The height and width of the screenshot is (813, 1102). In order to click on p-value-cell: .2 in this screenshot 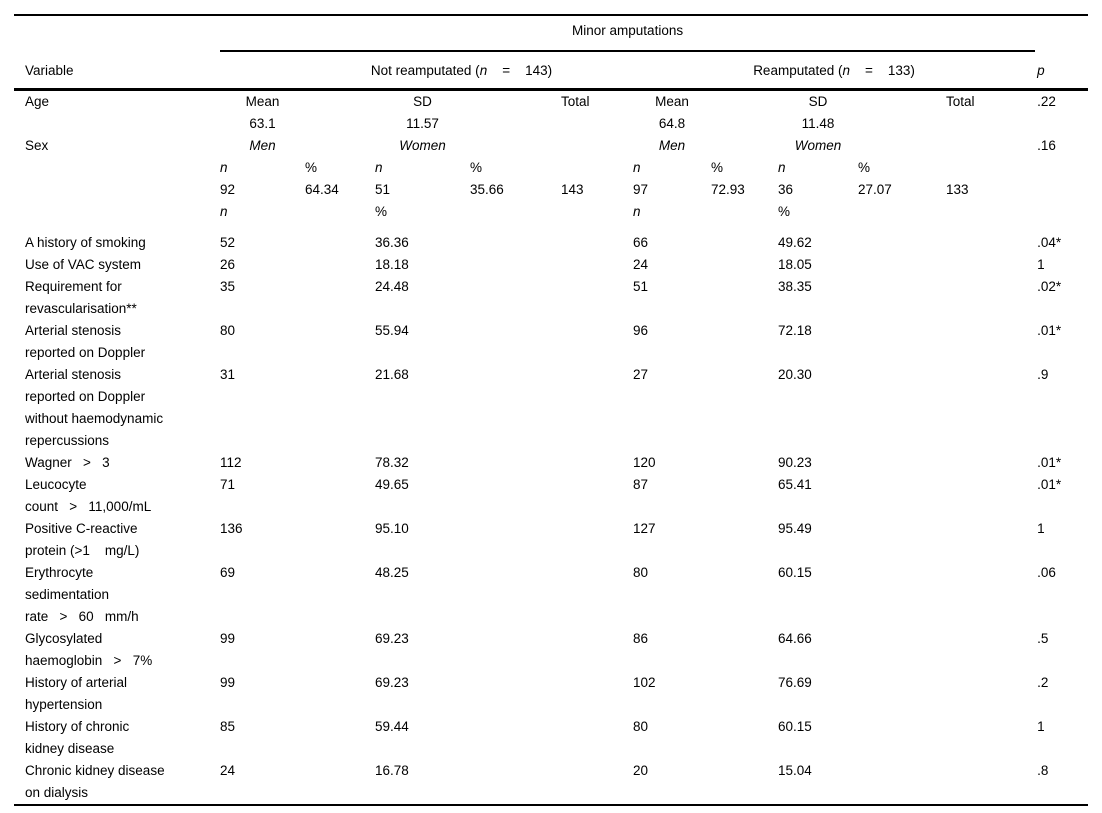, I will do `click(1043, 682)`.